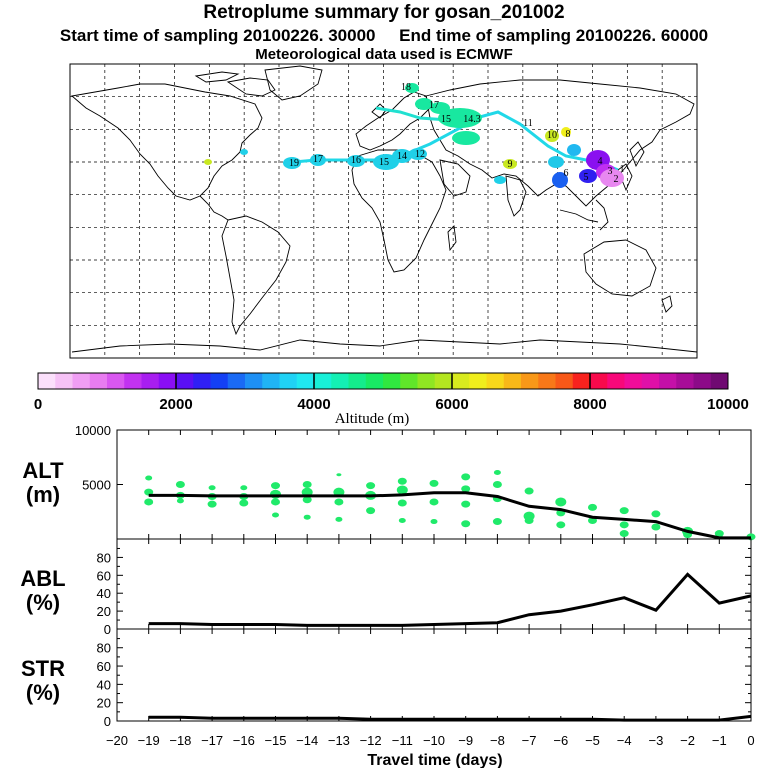 The height and width of the screenshot is (768, 768). What do you see at coordinates (313, 404) in the screenshot?
I see `colorbar-tick-label: 4000` at bounding box center [313, 404].